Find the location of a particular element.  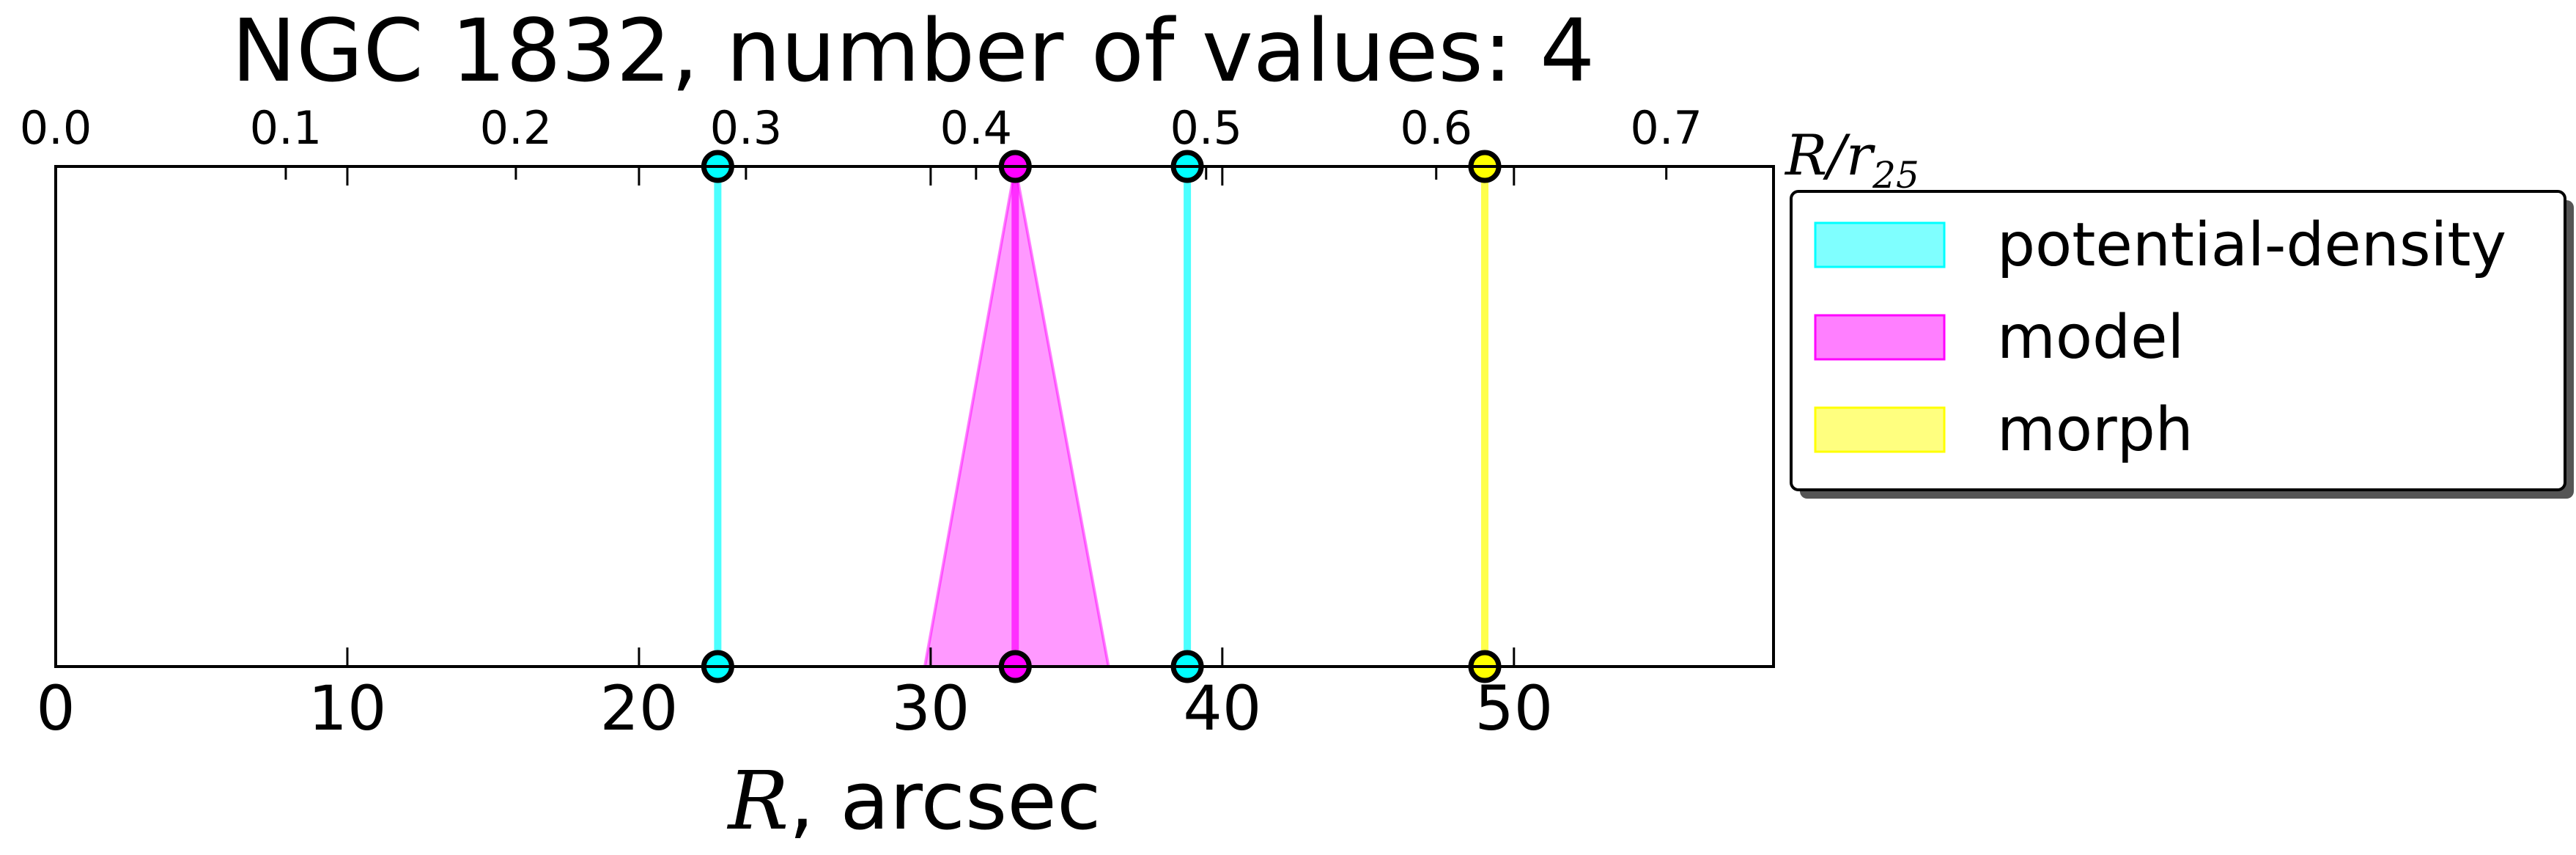

bottom-tick-label: 30 is located at coordinates (930, 708).